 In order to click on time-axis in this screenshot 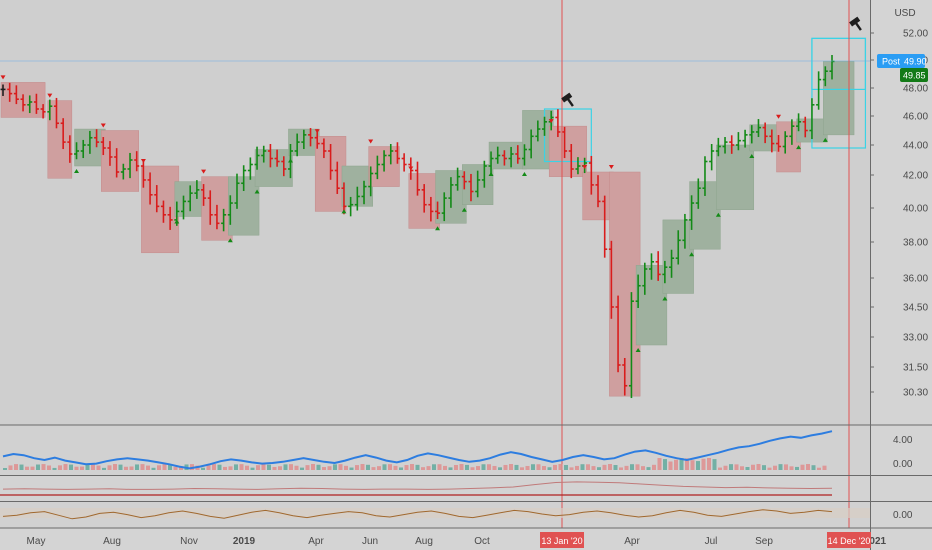, I will do `click(466, 539)`.